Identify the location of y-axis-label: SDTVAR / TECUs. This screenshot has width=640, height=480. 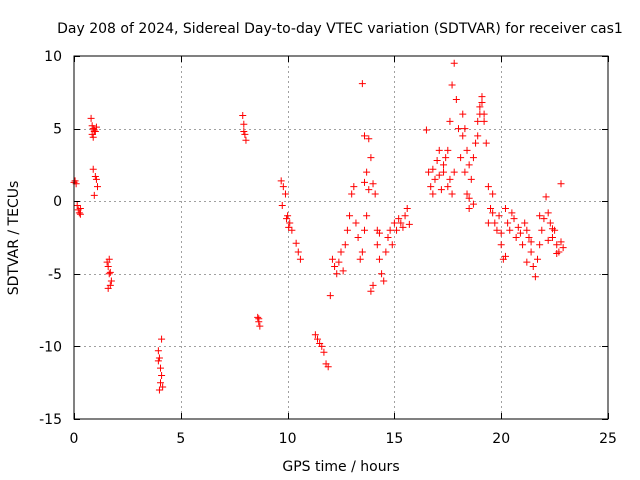
(14, 238).